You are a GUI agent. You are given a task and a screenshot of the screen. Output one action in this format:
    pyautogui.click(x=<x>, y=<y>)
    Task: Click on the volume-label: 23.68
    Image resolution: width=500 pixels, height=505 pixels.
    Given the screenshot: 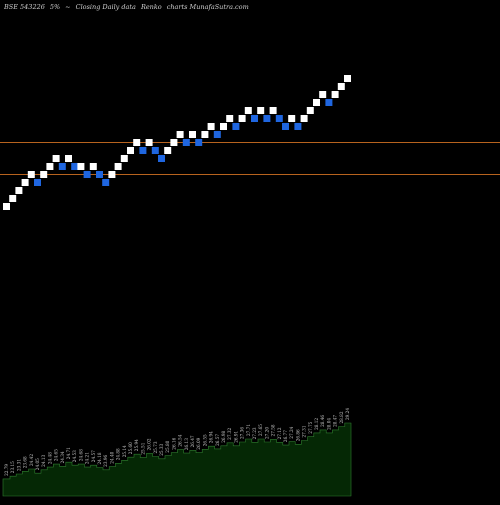 What is the action you would take?
    pyautogui.click(x=25, y=462)
    